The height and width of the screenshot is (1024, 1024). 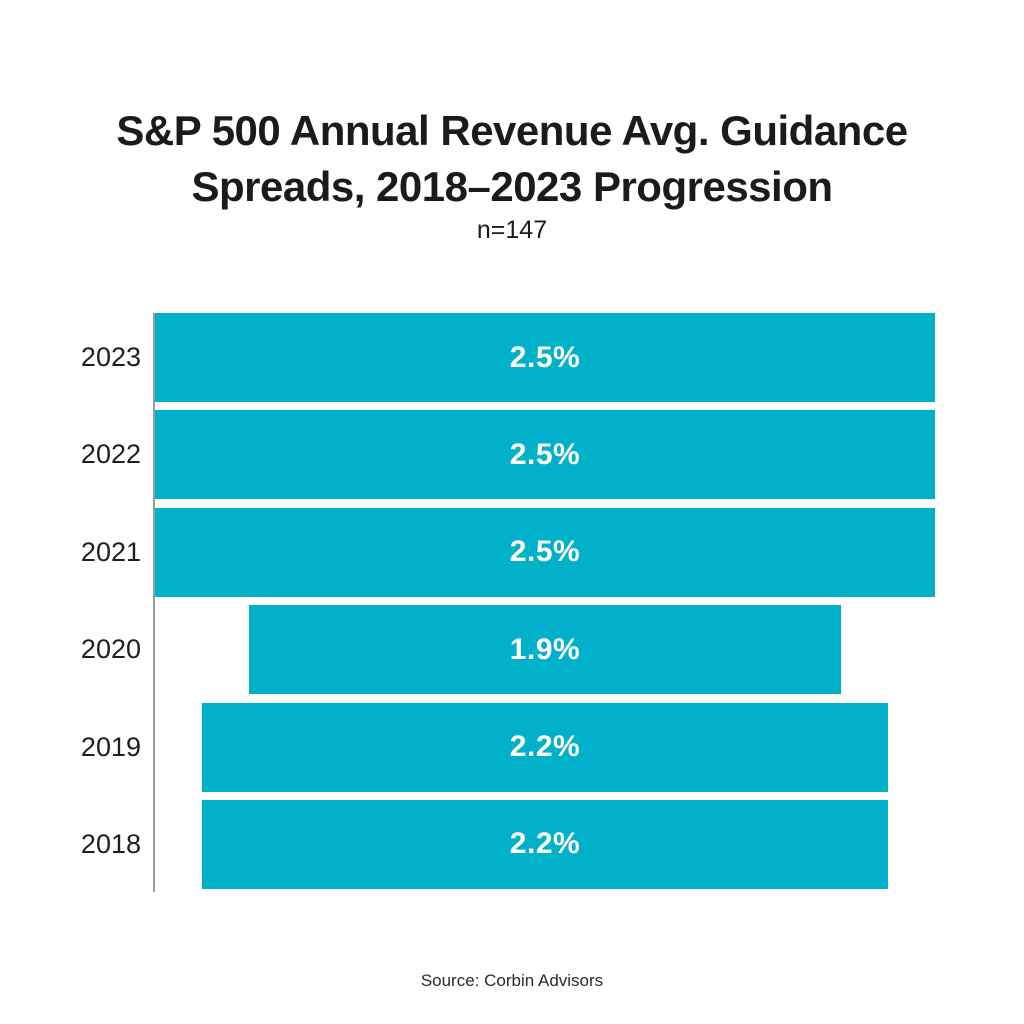 What do you see at coordinates (110, 746) in the screenshot?
I see `category-label: 2019` at bounding box center [110, 746].